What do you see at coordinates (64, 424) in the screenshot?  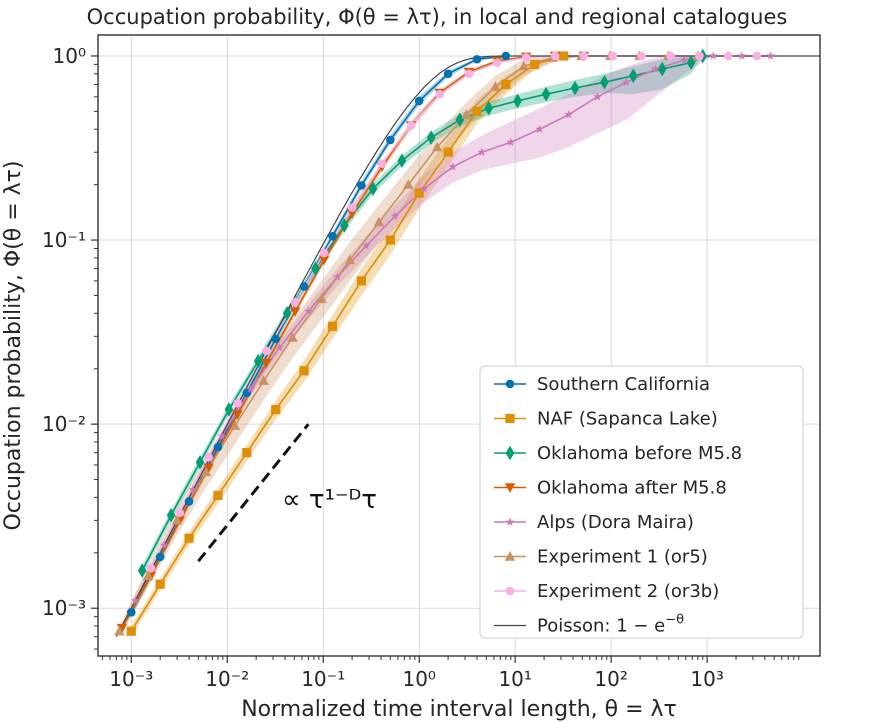 I see `y-tick-label: 10⁻²` at bounding box center [64, 424].